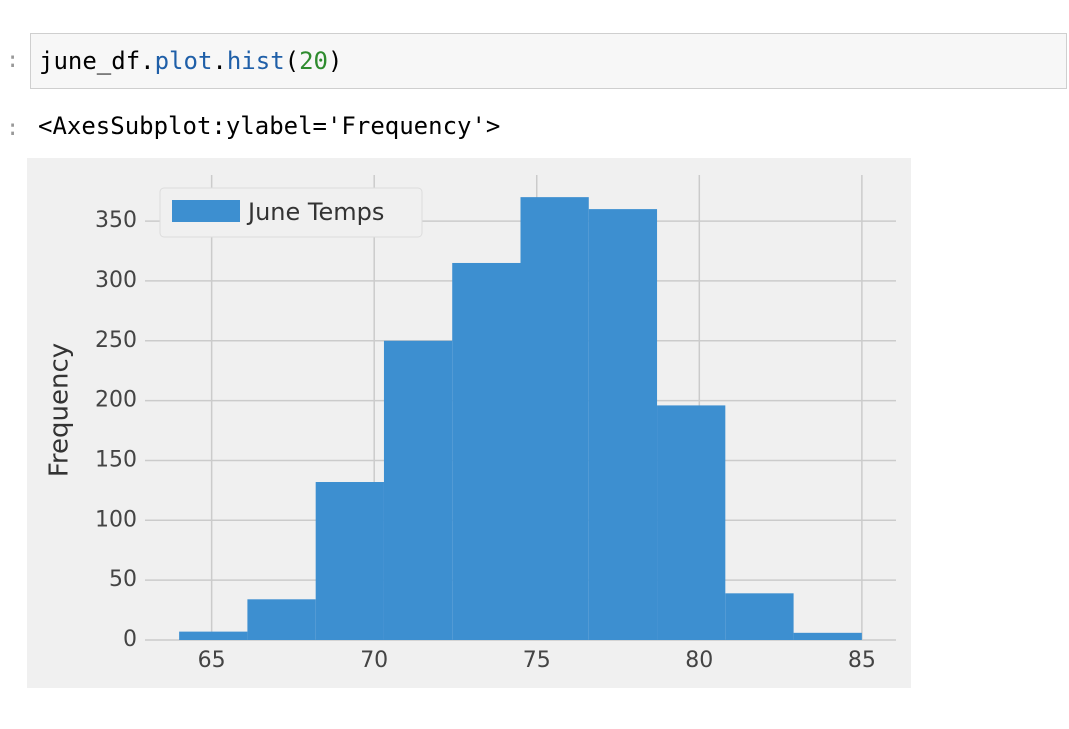 The height and width of the screenshot is (729, 1069). Describe the element at coordinates (123, 579) in the screenshot. I see `y-tick-label: 50` at that location.